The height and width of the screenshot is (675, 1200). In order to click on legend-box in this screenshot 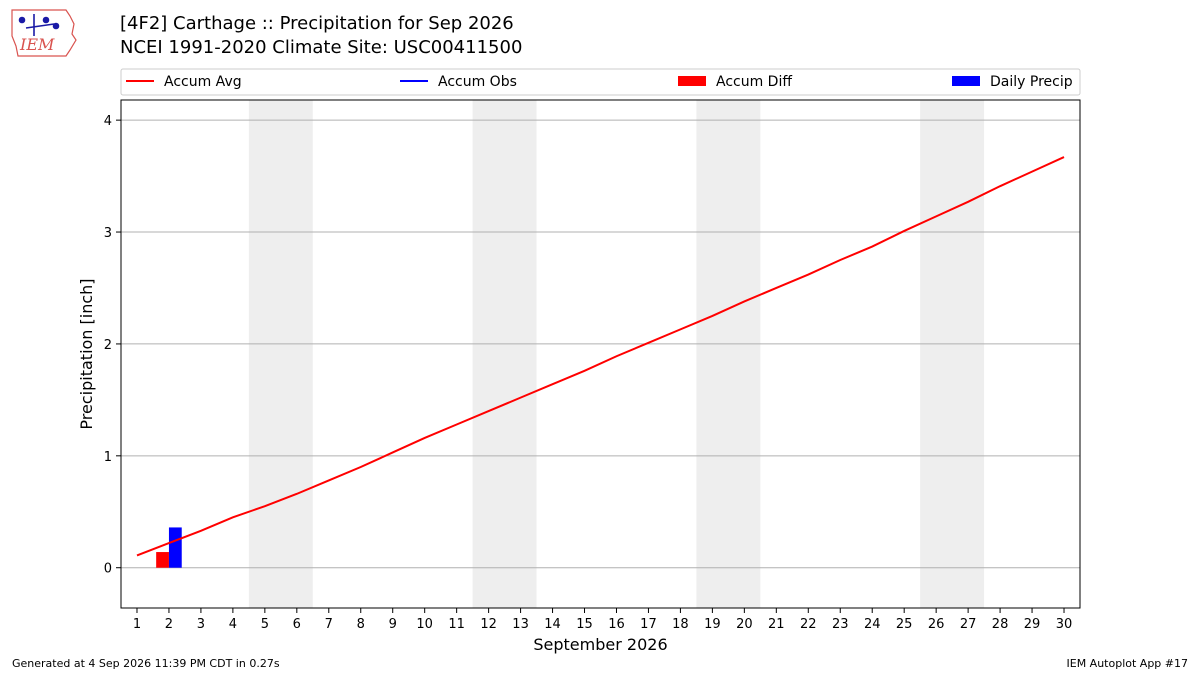, I will do `click(600, 82)`.